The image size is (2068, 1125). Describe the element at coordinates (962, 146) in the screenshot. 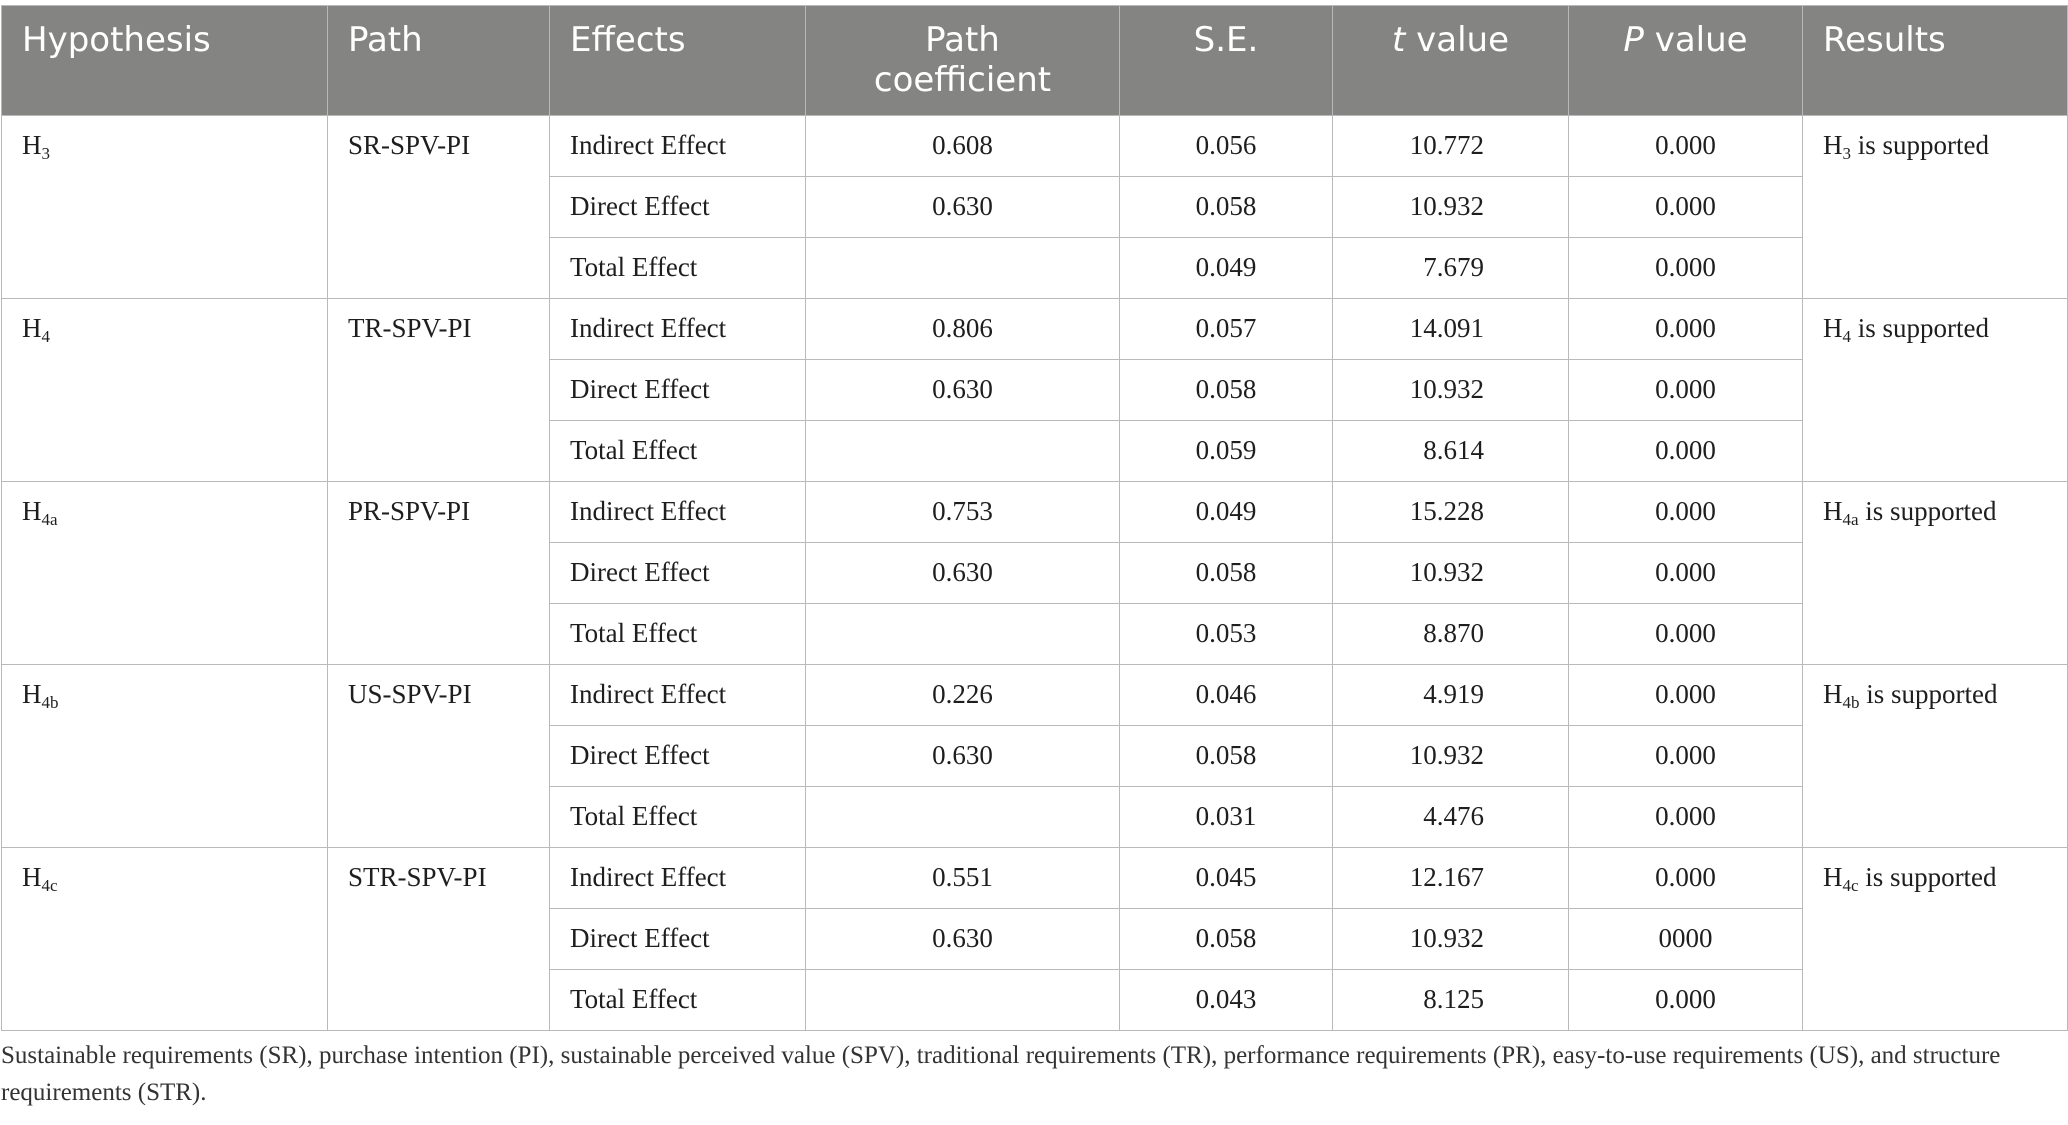

I see `path-coefficient-cell: 0.608` at that location.